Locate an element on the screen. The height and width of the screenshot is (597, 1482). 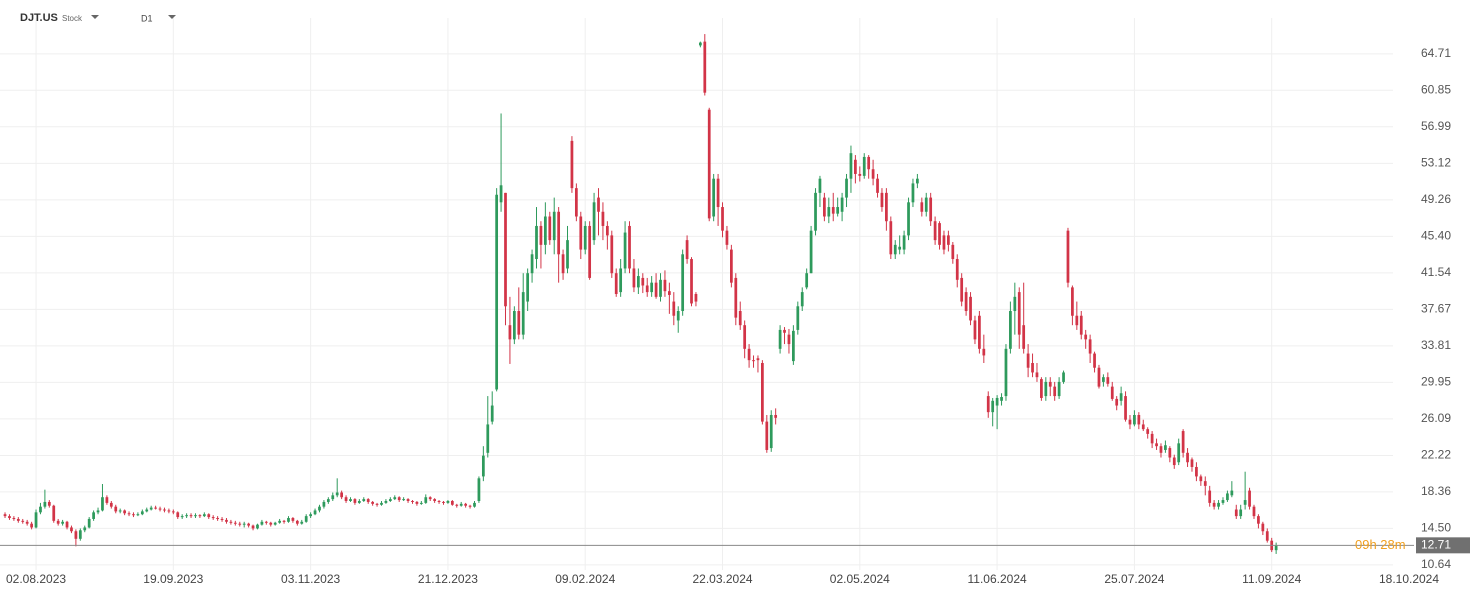
countdown: 09h 28m is located at coordinates (1380, 544).